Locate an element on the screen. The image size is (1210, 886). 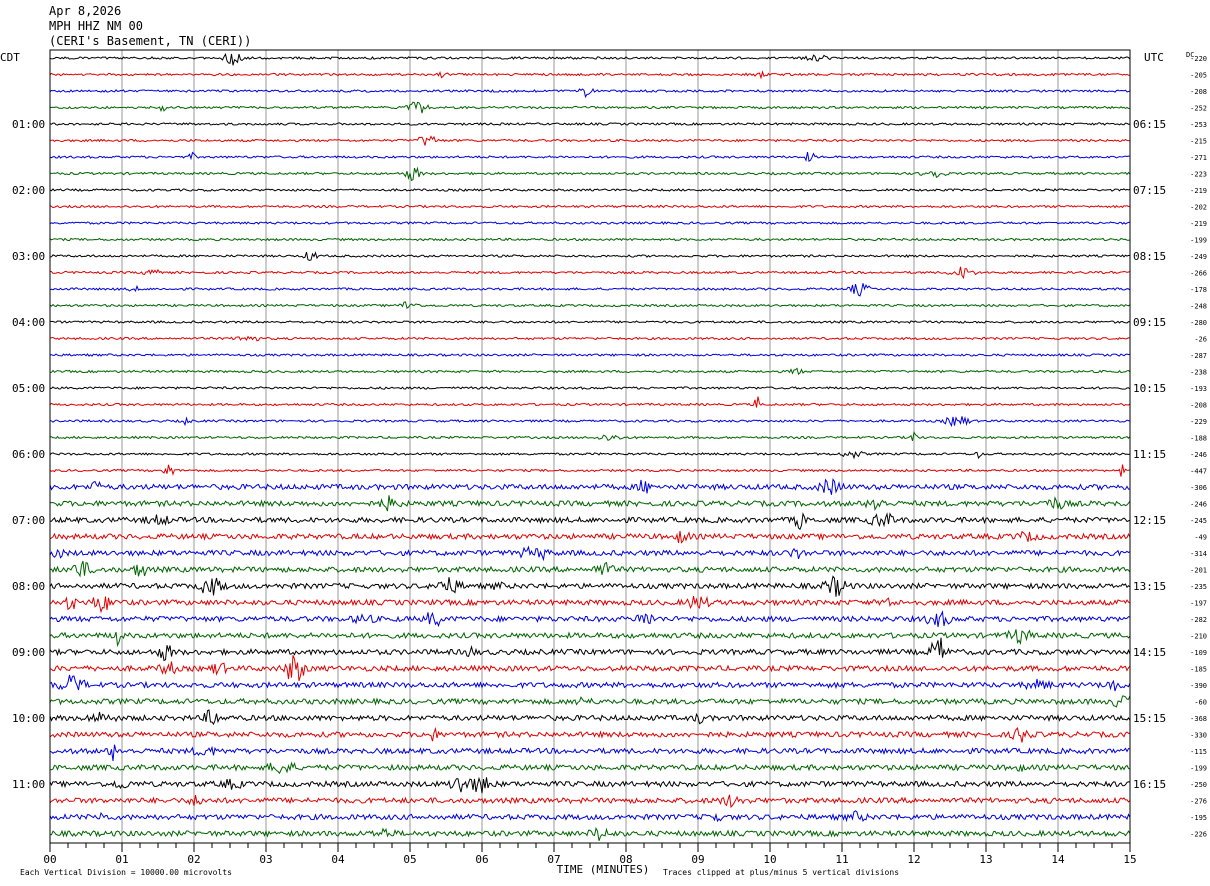
dc-offset-label: -235 is located at coordinates (1198, 587).